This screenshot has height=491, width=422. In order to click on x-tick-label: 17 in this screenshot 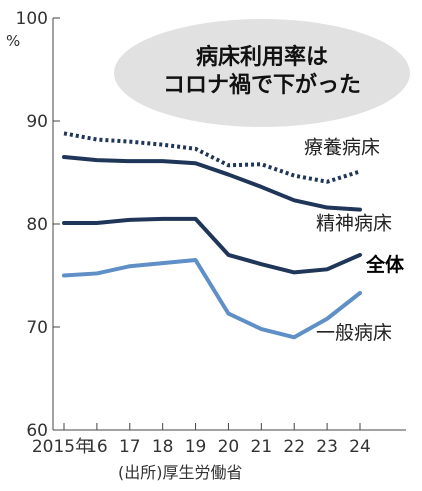, I will do `click(130, 447)`.